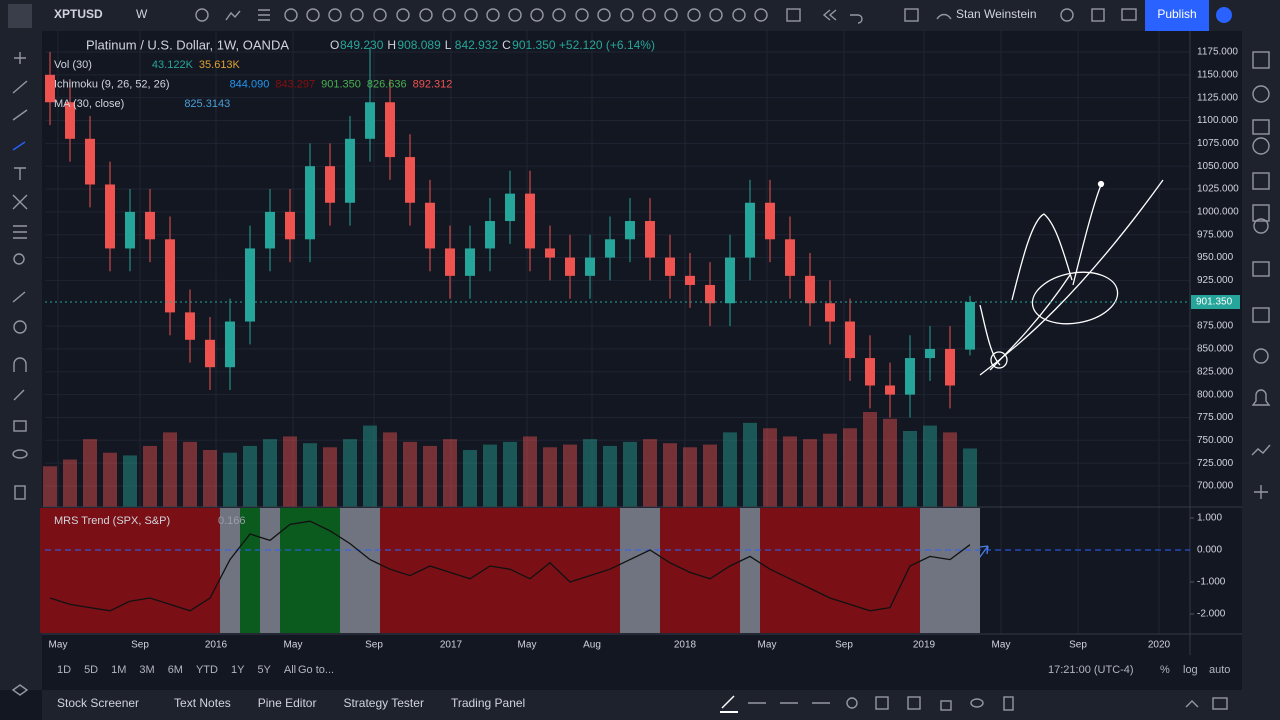  What do you see at coordinates (1224, 15) in the screenshot?
I see `replay-button` at bounding box center [1224, 15].